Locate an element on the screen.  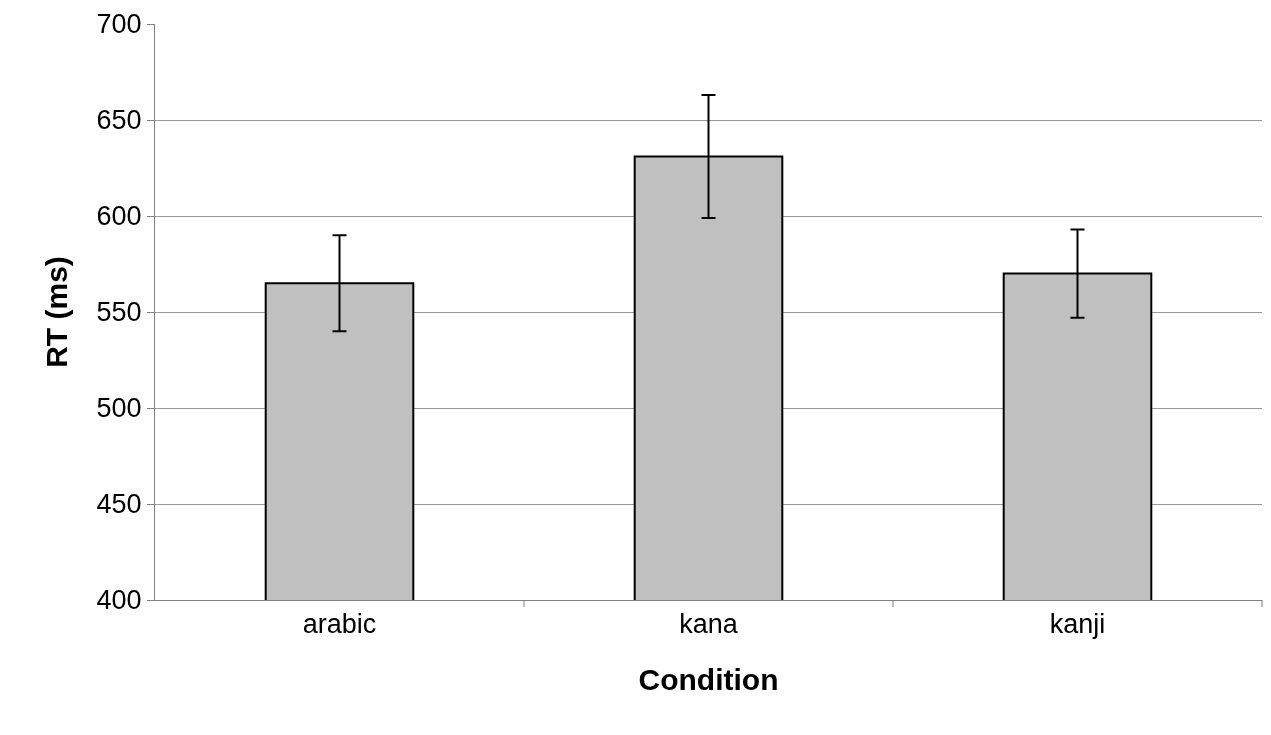
y-tick-label: 550 is located at coordinates (119, 312).